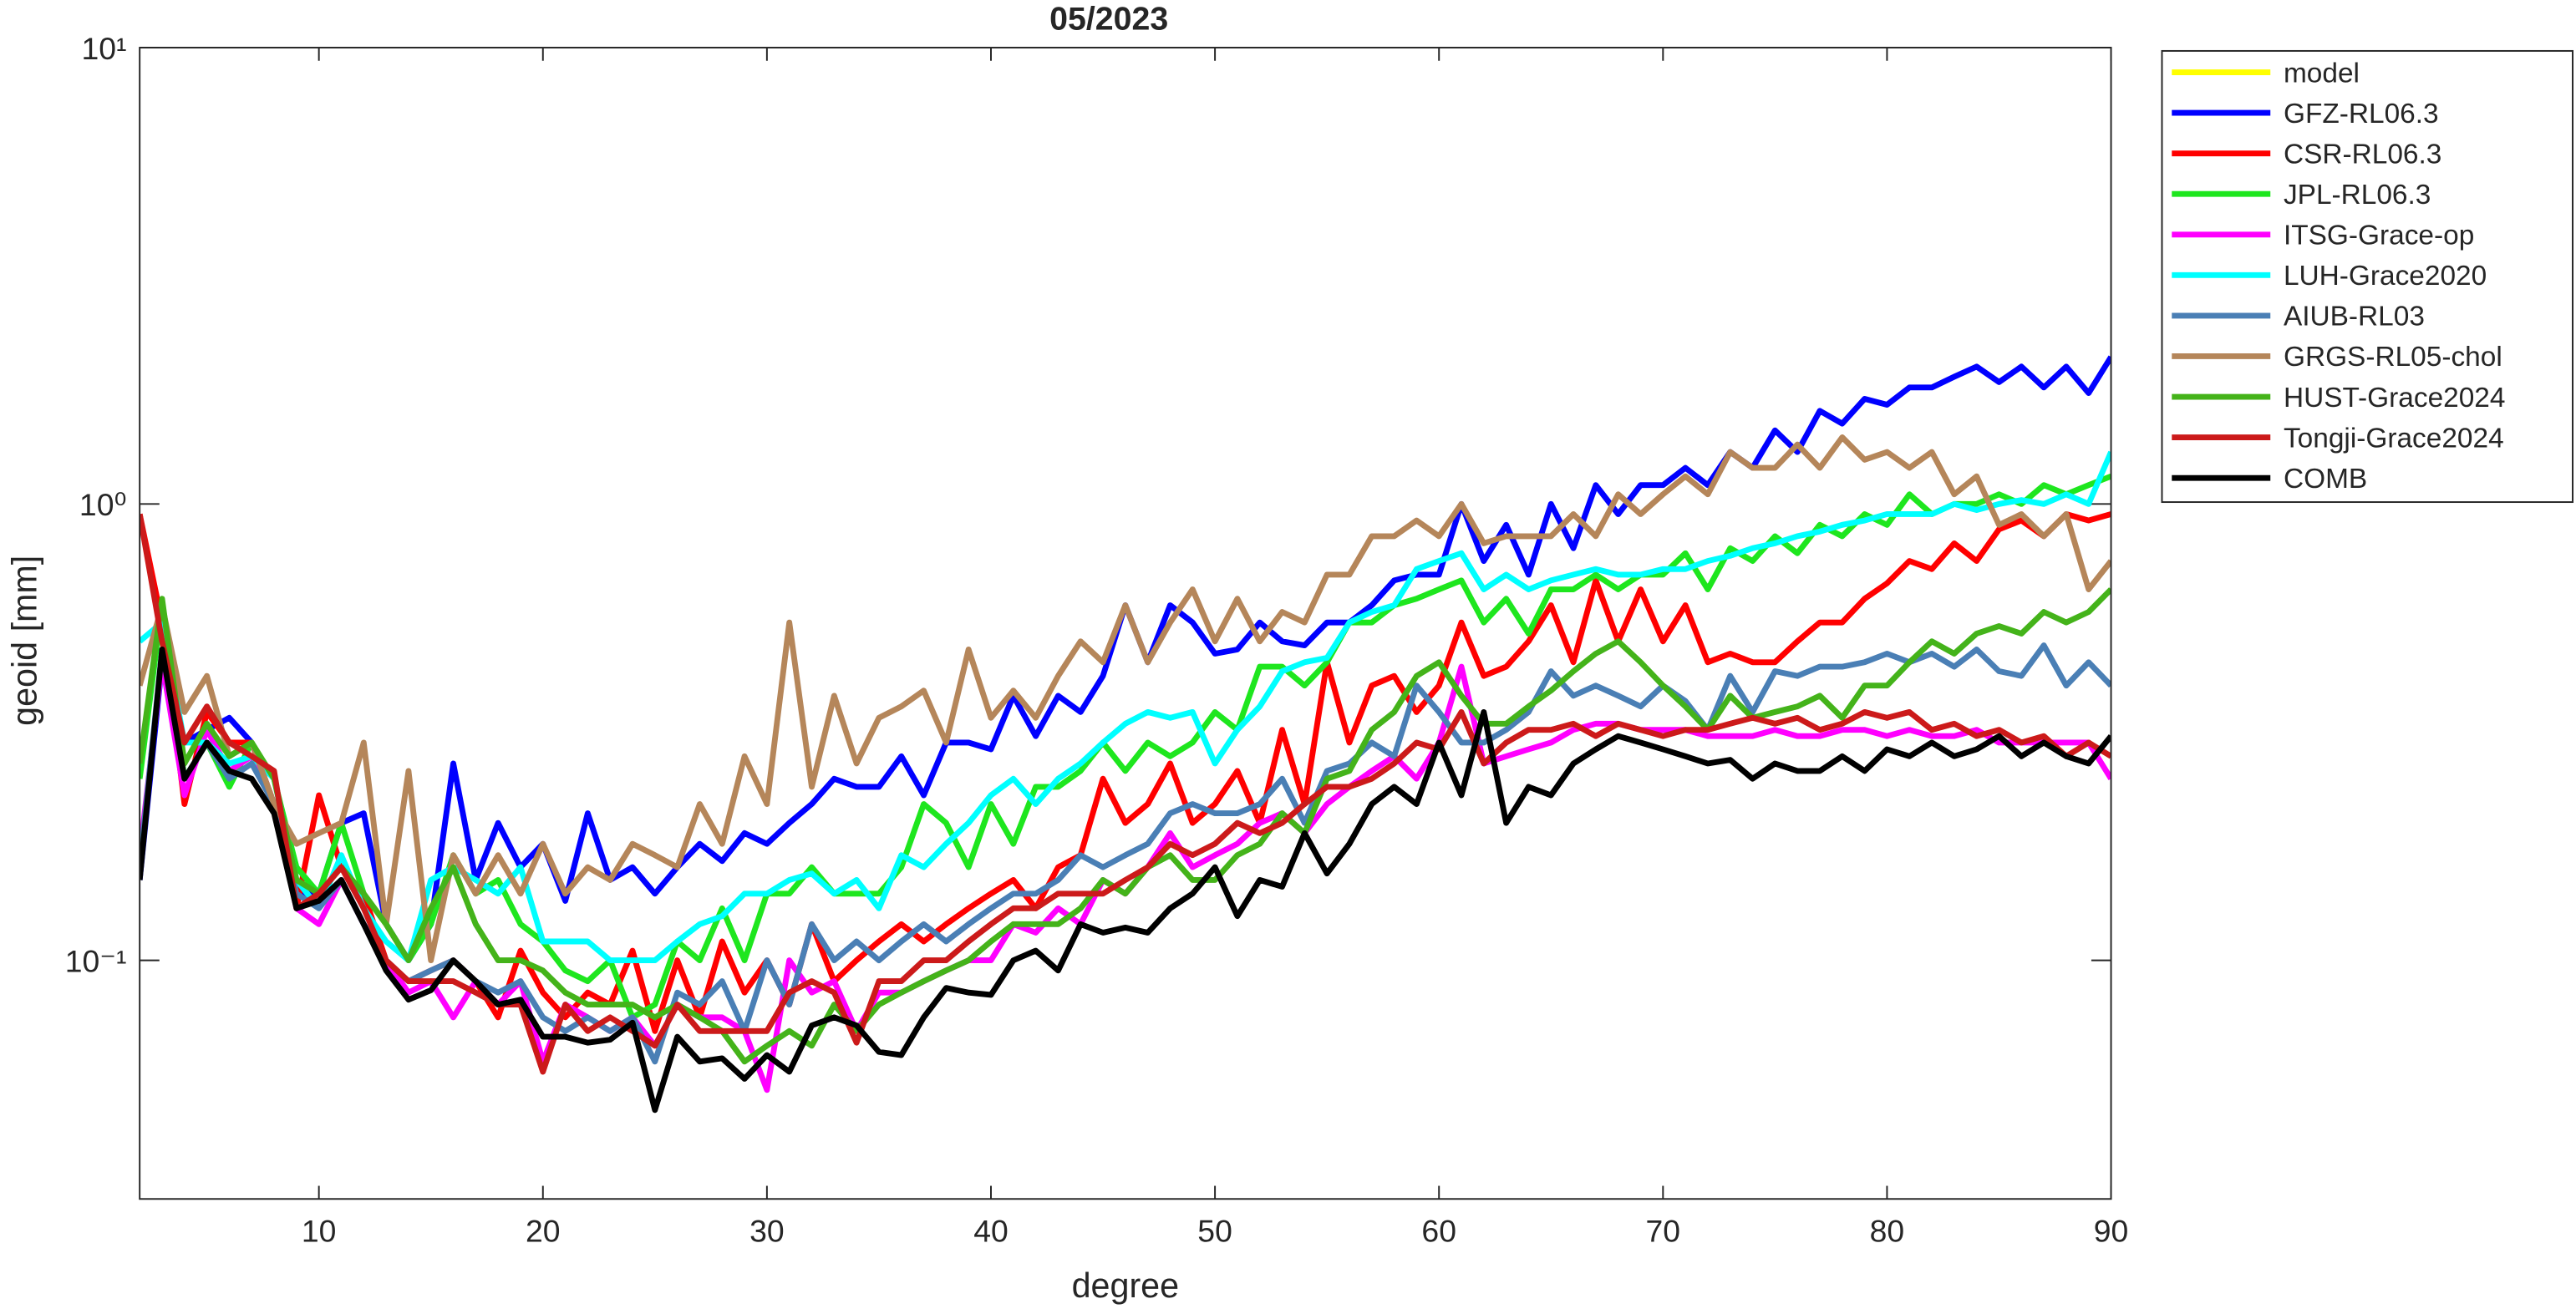 The height and width of the screenshot is (1309, 2576). What do you see at coordinates (96, 960) in the screenshot?
I see `y-tick-label: 10⁻¹` at bounding box center [96, 960].